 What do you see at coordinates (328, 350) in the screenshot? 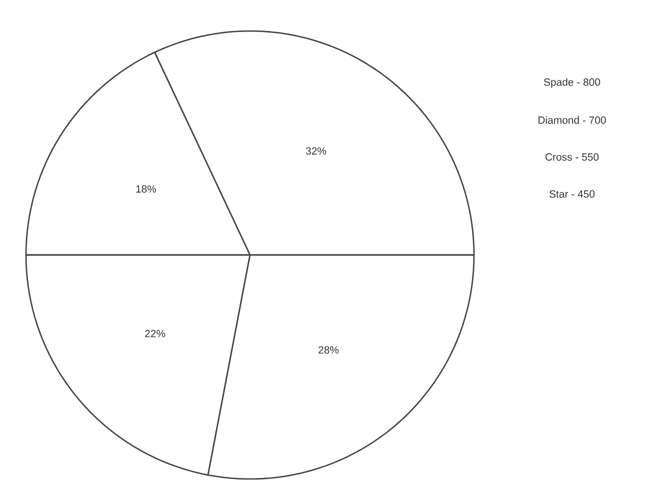
I see `data-label: 28%` at bounding box center [328, 350].